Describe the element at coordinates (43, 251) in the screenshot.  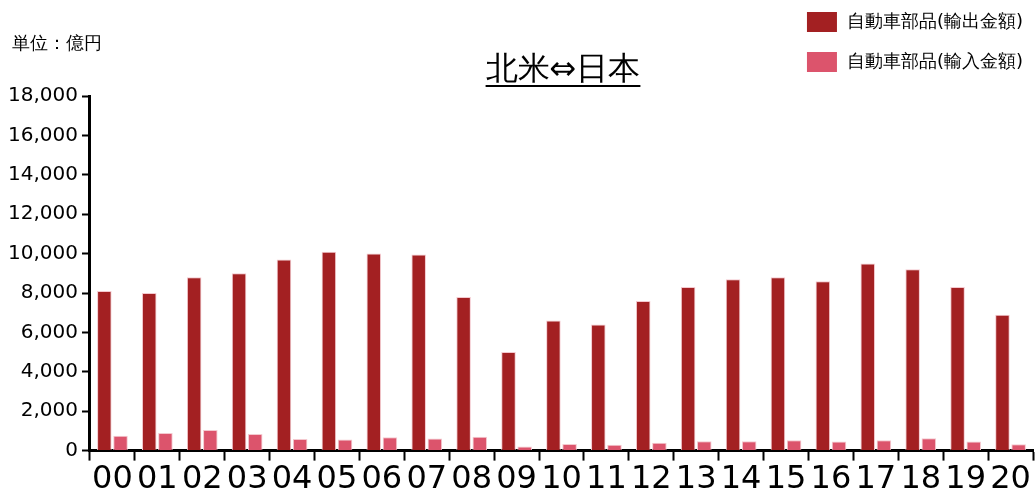
I see `y-tick-label: 10,000` at that location.